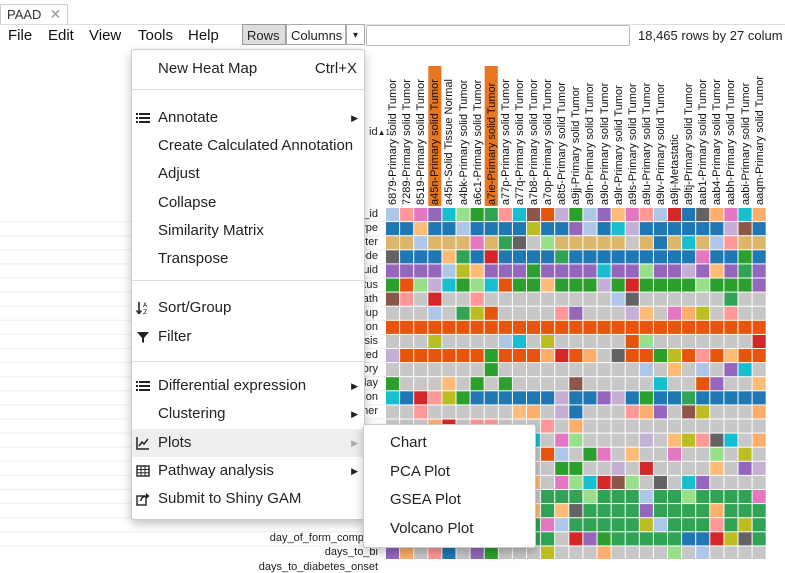  What do you see at coordinates (370, 411) in the screenshot?
I see `row-label: ner` at bounding box center [370, 411].